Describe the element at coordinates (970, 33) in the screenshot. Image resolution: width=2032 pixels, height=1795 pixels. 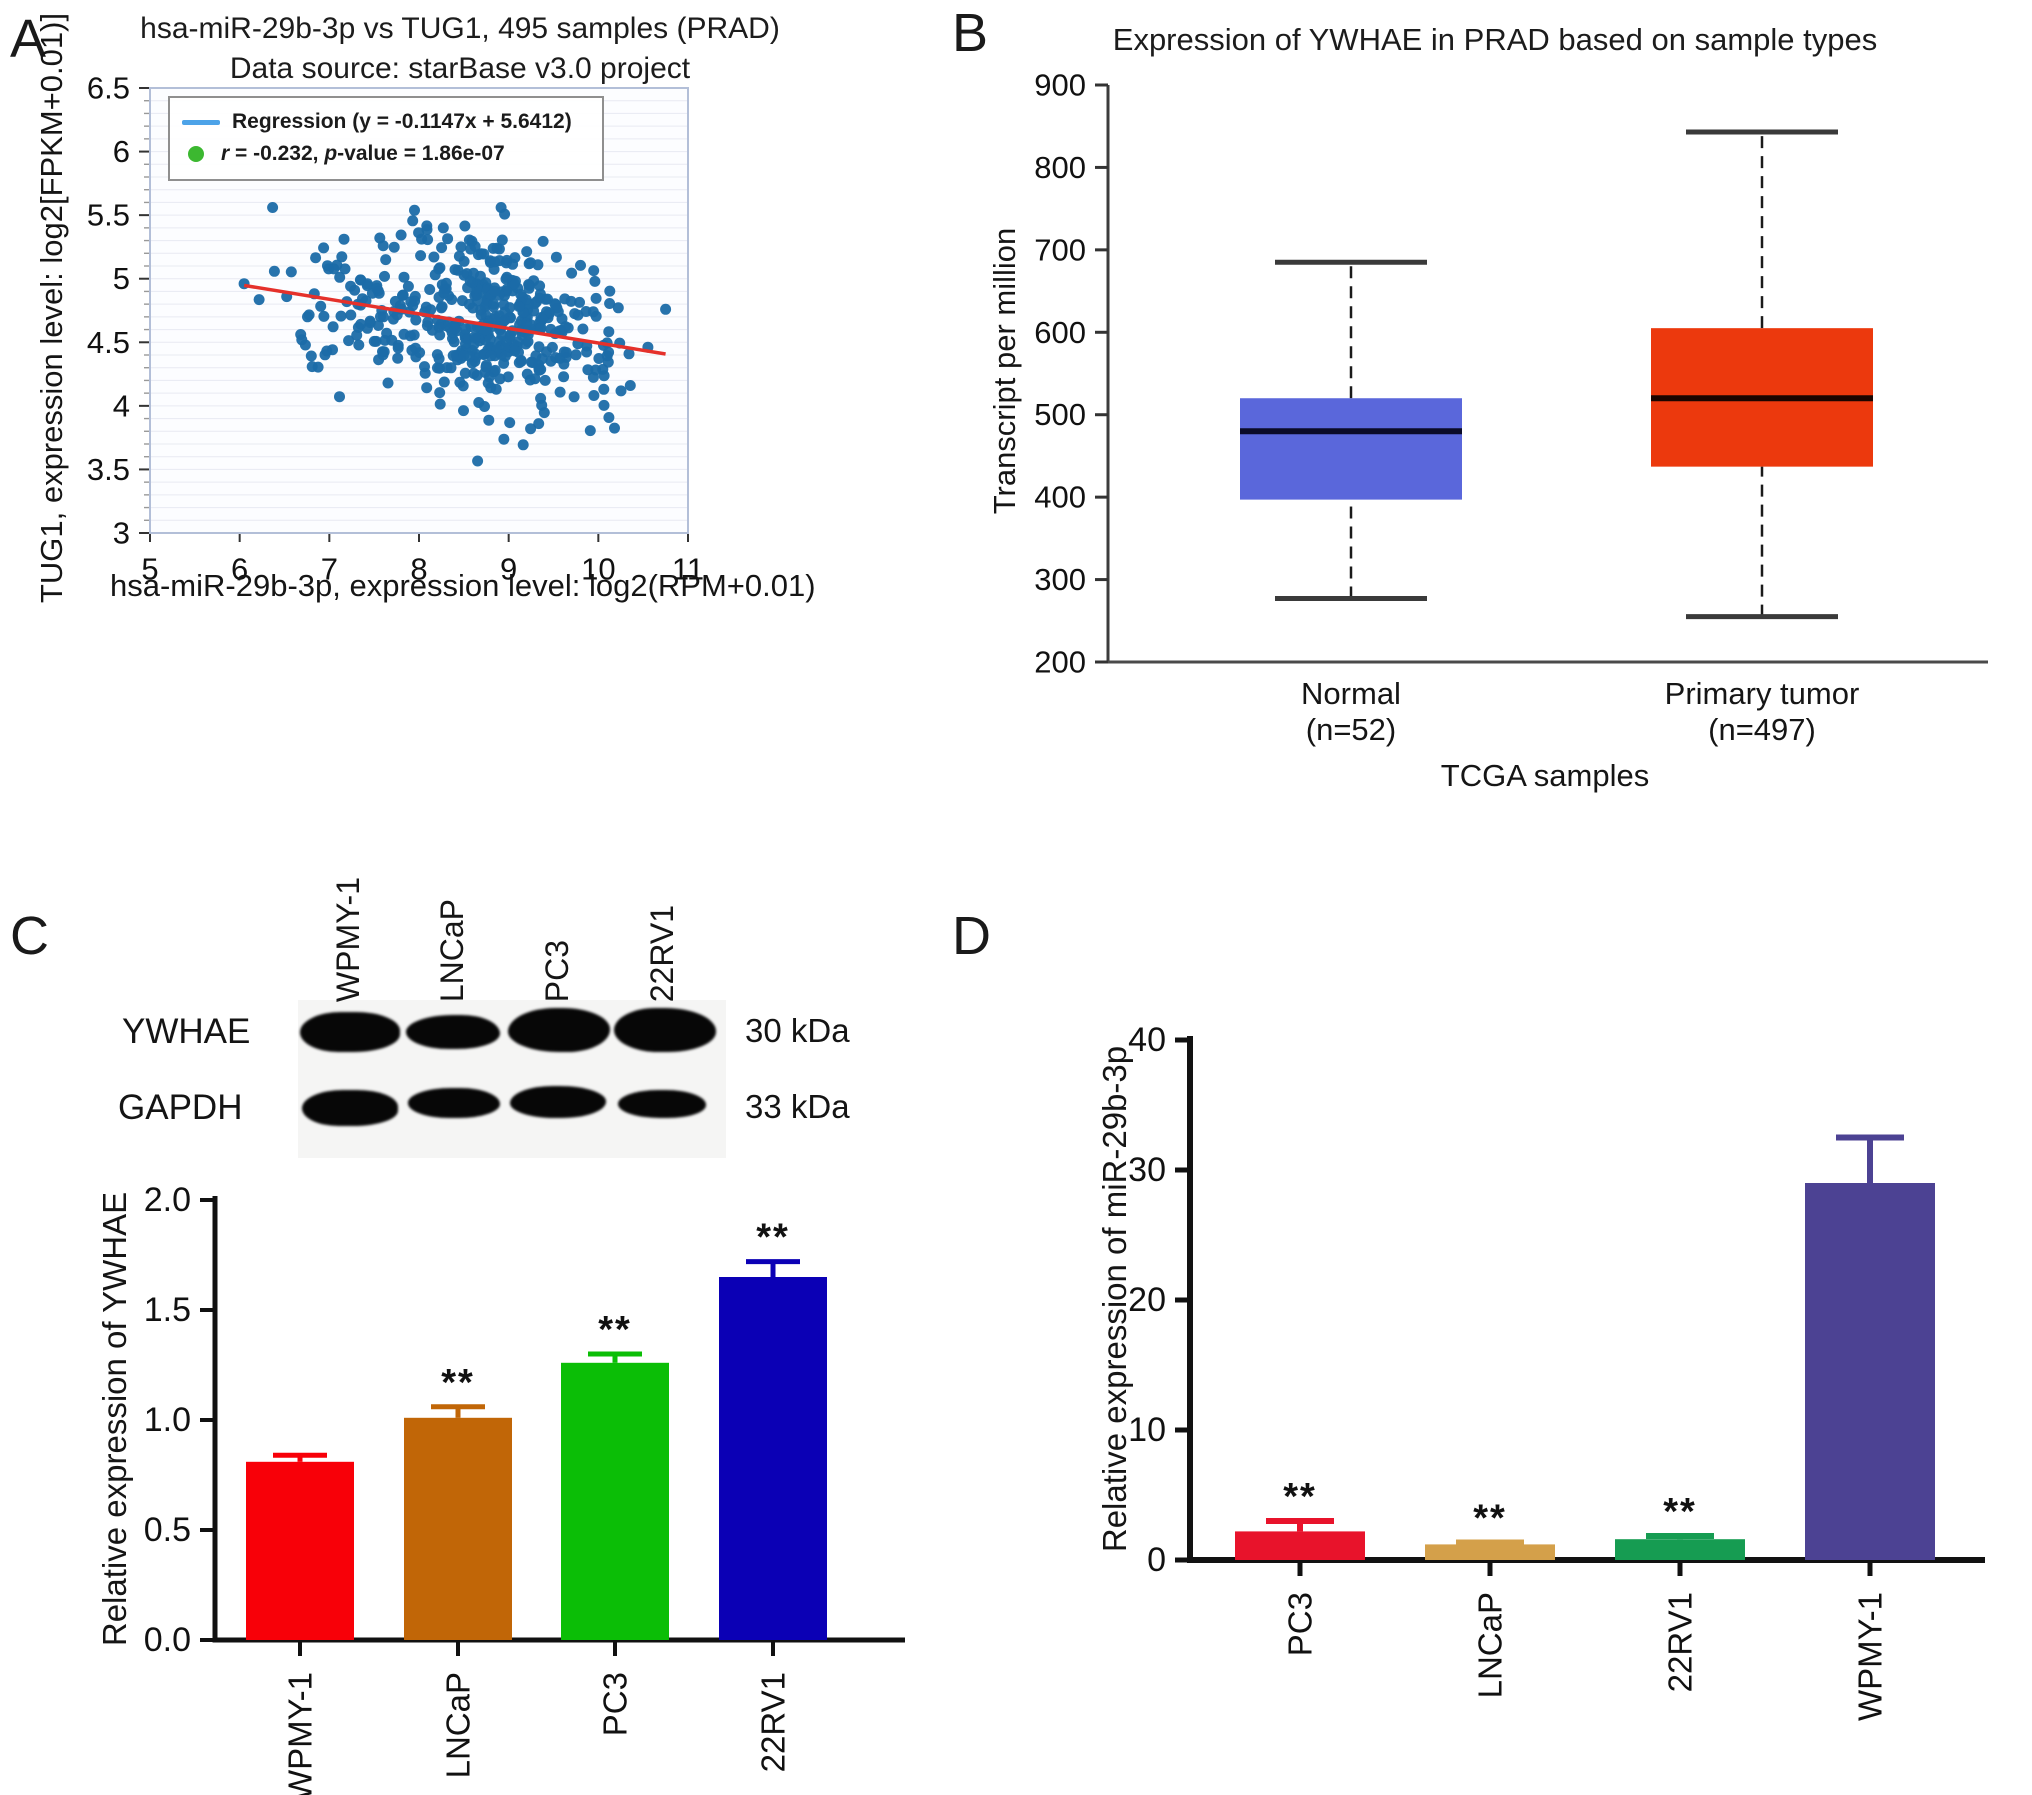
I see `panel-b-letter: B` at that location.